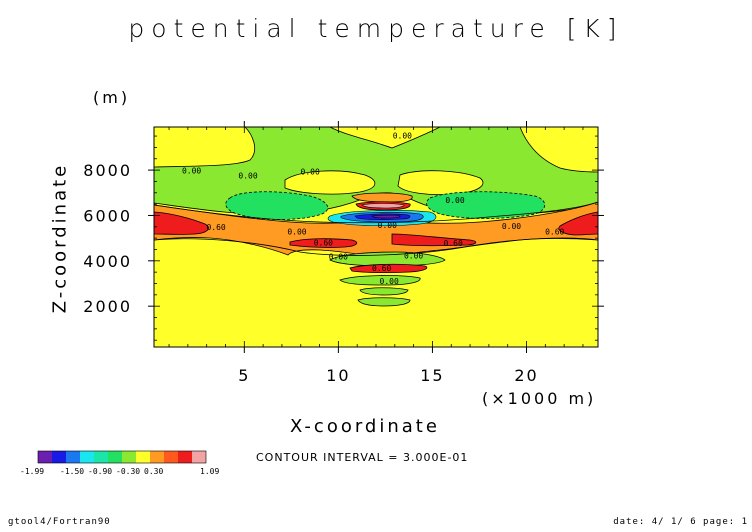 The width and height of the screenshot is (752, 532). I want to click on y-axis-unit: (m), so click(112, 97).